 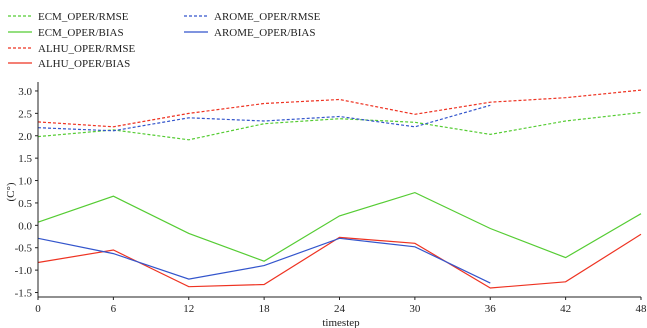 I want to click on legend-label: AROME_OPER/RMSE, so click(x=267, y=17).